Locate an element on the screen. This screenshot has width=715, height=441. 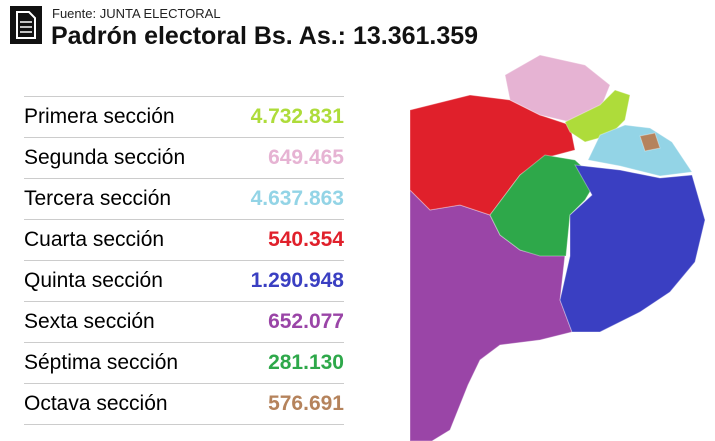
section-row: Primera sección 4.732.831 is located at coordinates (184, 117).